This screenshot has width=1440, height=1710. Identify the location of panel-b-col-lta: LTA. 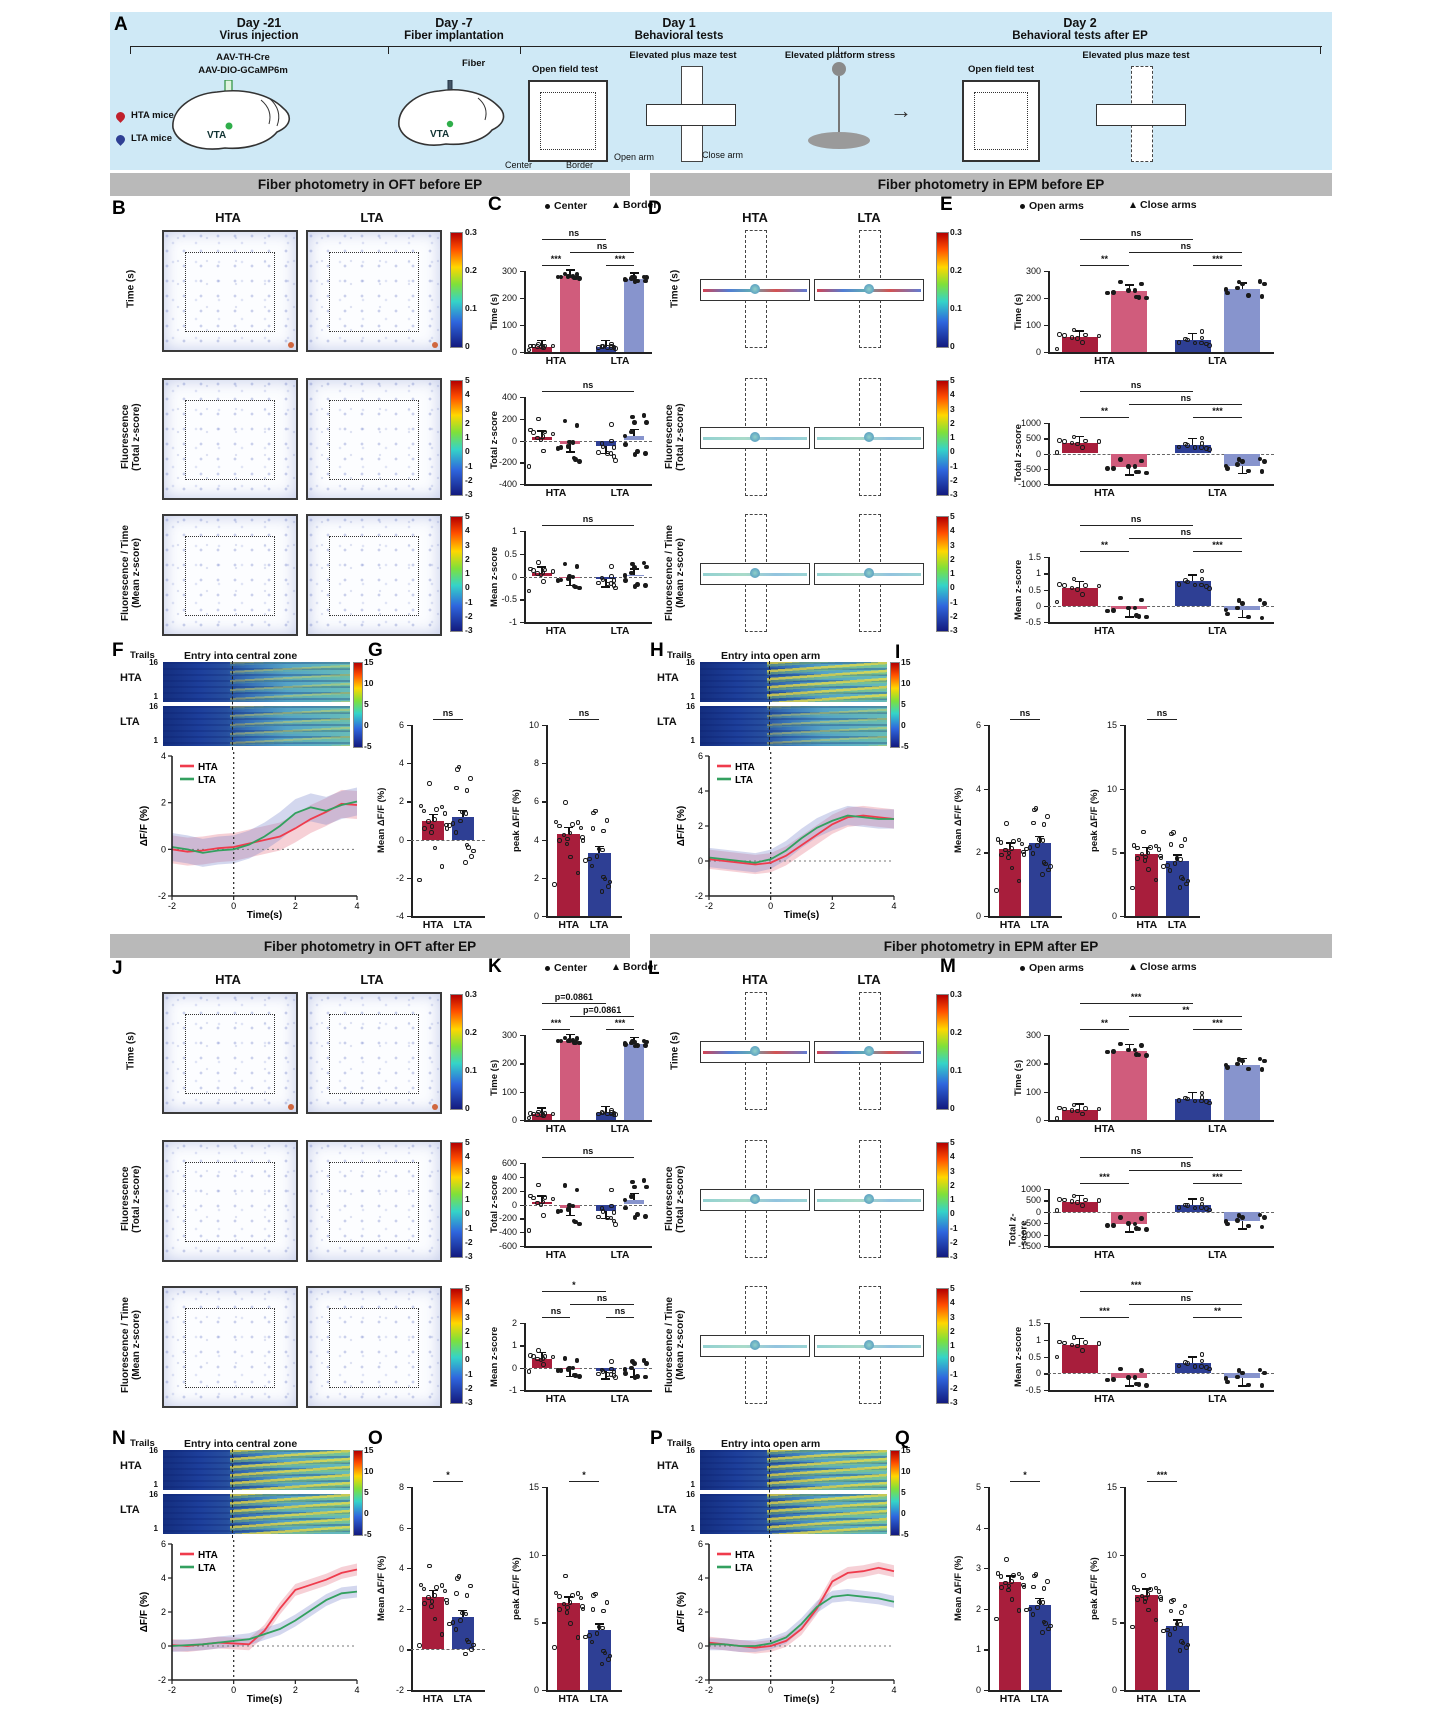
(372, 217).